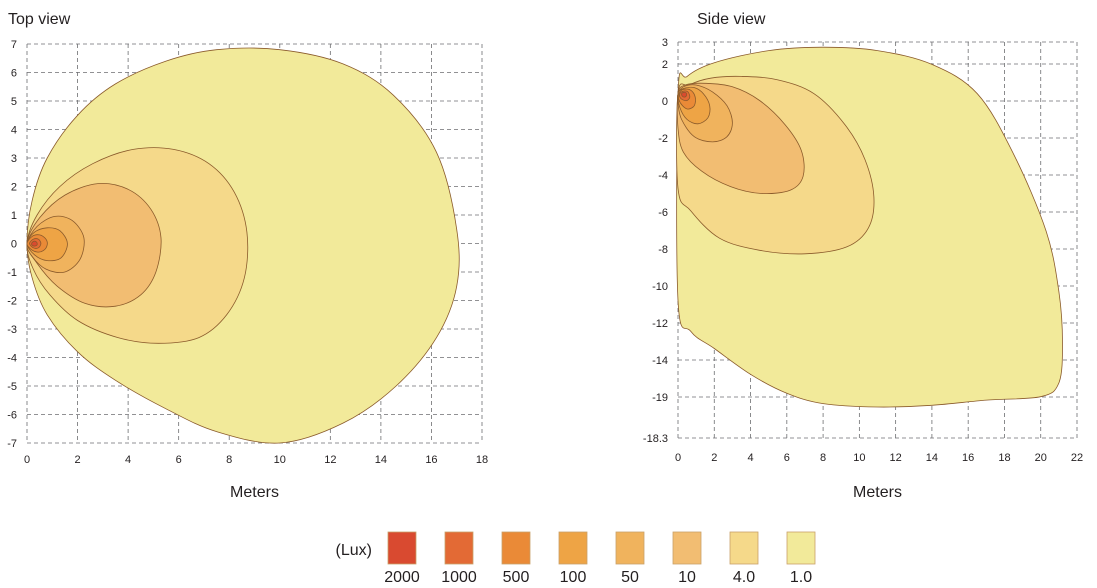 This screenshot has height=588, width=1097. What do you see at coordinates (573, 577) in the screenshot?
I see `legend-label: 100` at bounding box center [573, 577].